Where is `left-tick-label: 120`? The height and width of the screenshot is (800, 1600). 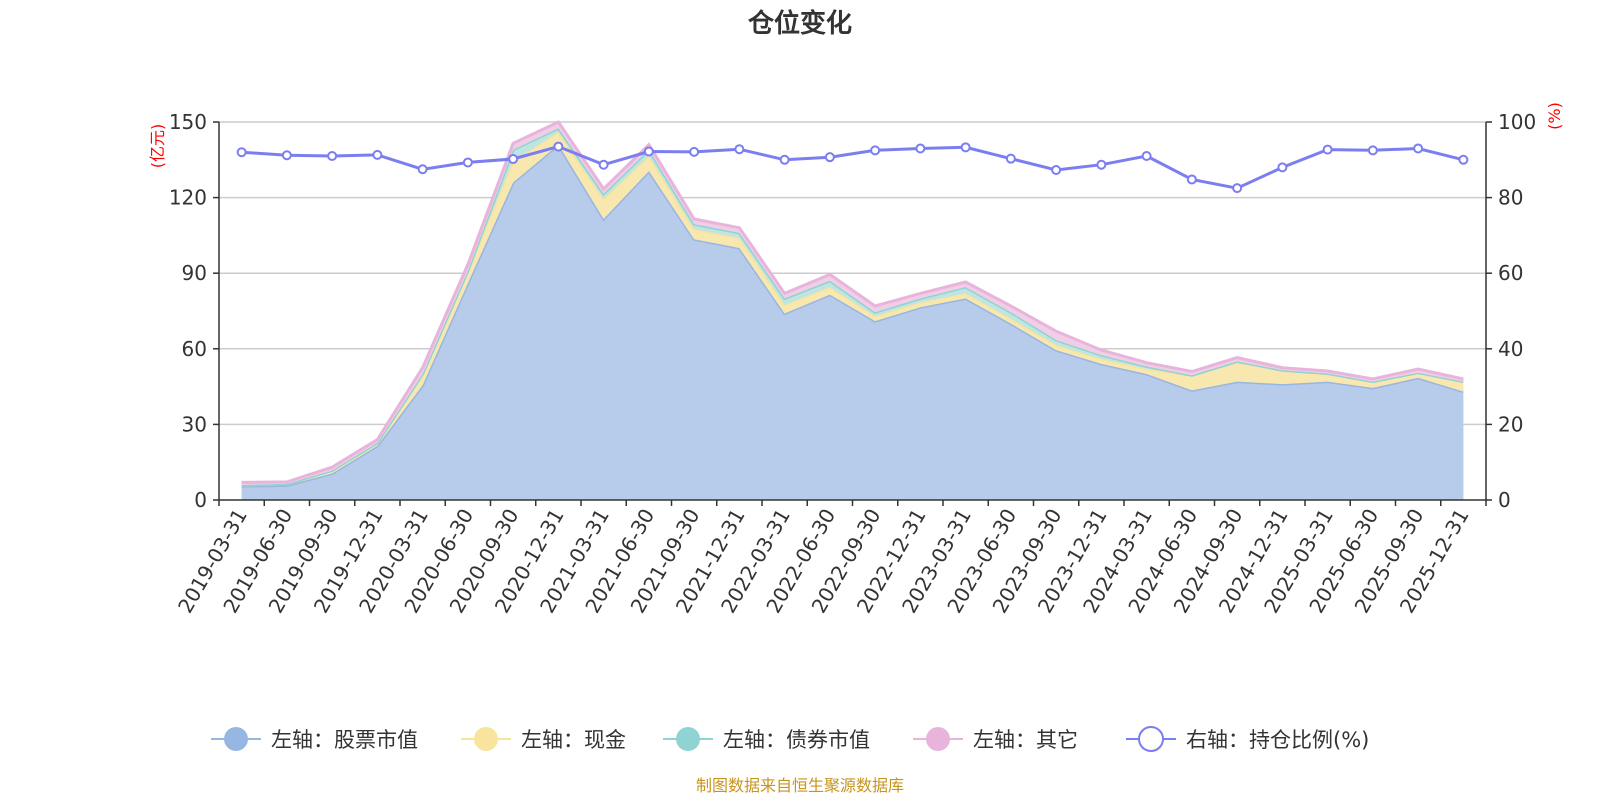 left-tick-label: 120 is located at coordinates (188, 198).